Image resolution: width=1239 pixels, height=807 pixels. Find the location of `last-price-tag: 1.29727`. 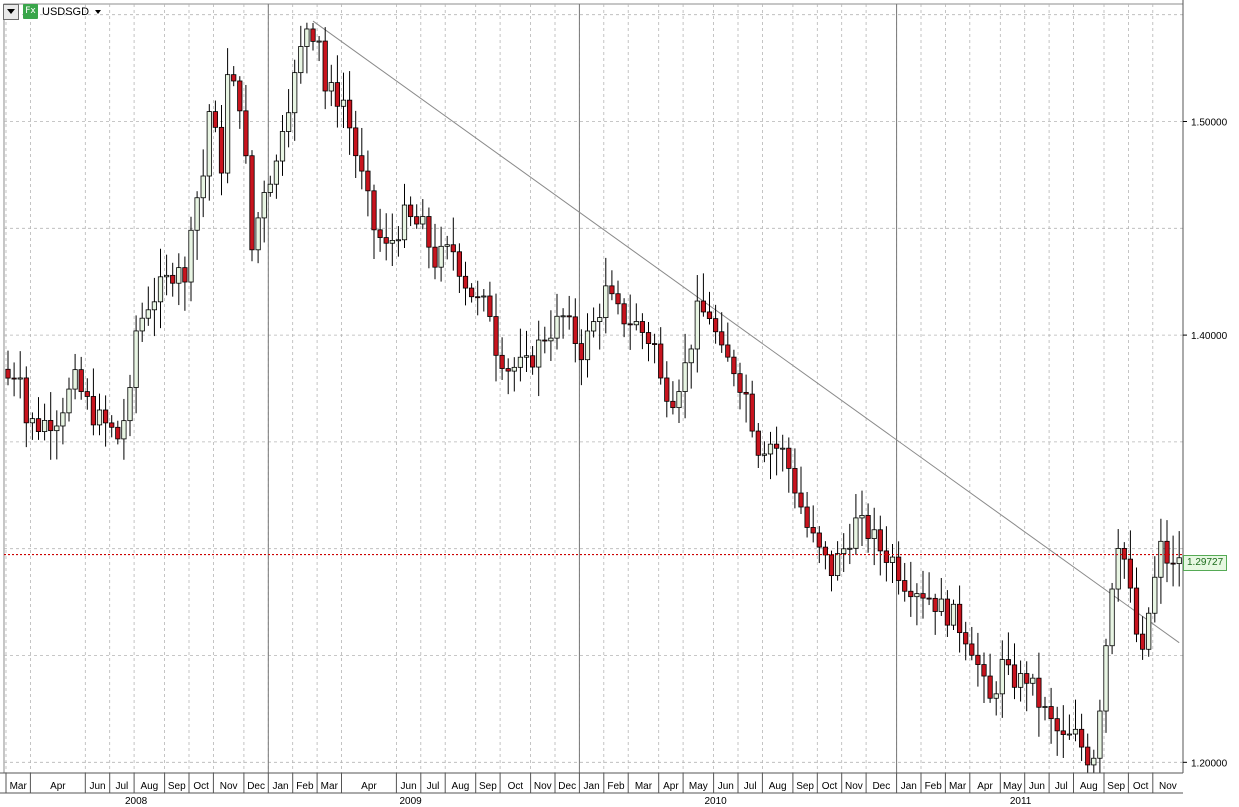

last-price-tag: 1.29727 is located at coordinates (1205, 563).